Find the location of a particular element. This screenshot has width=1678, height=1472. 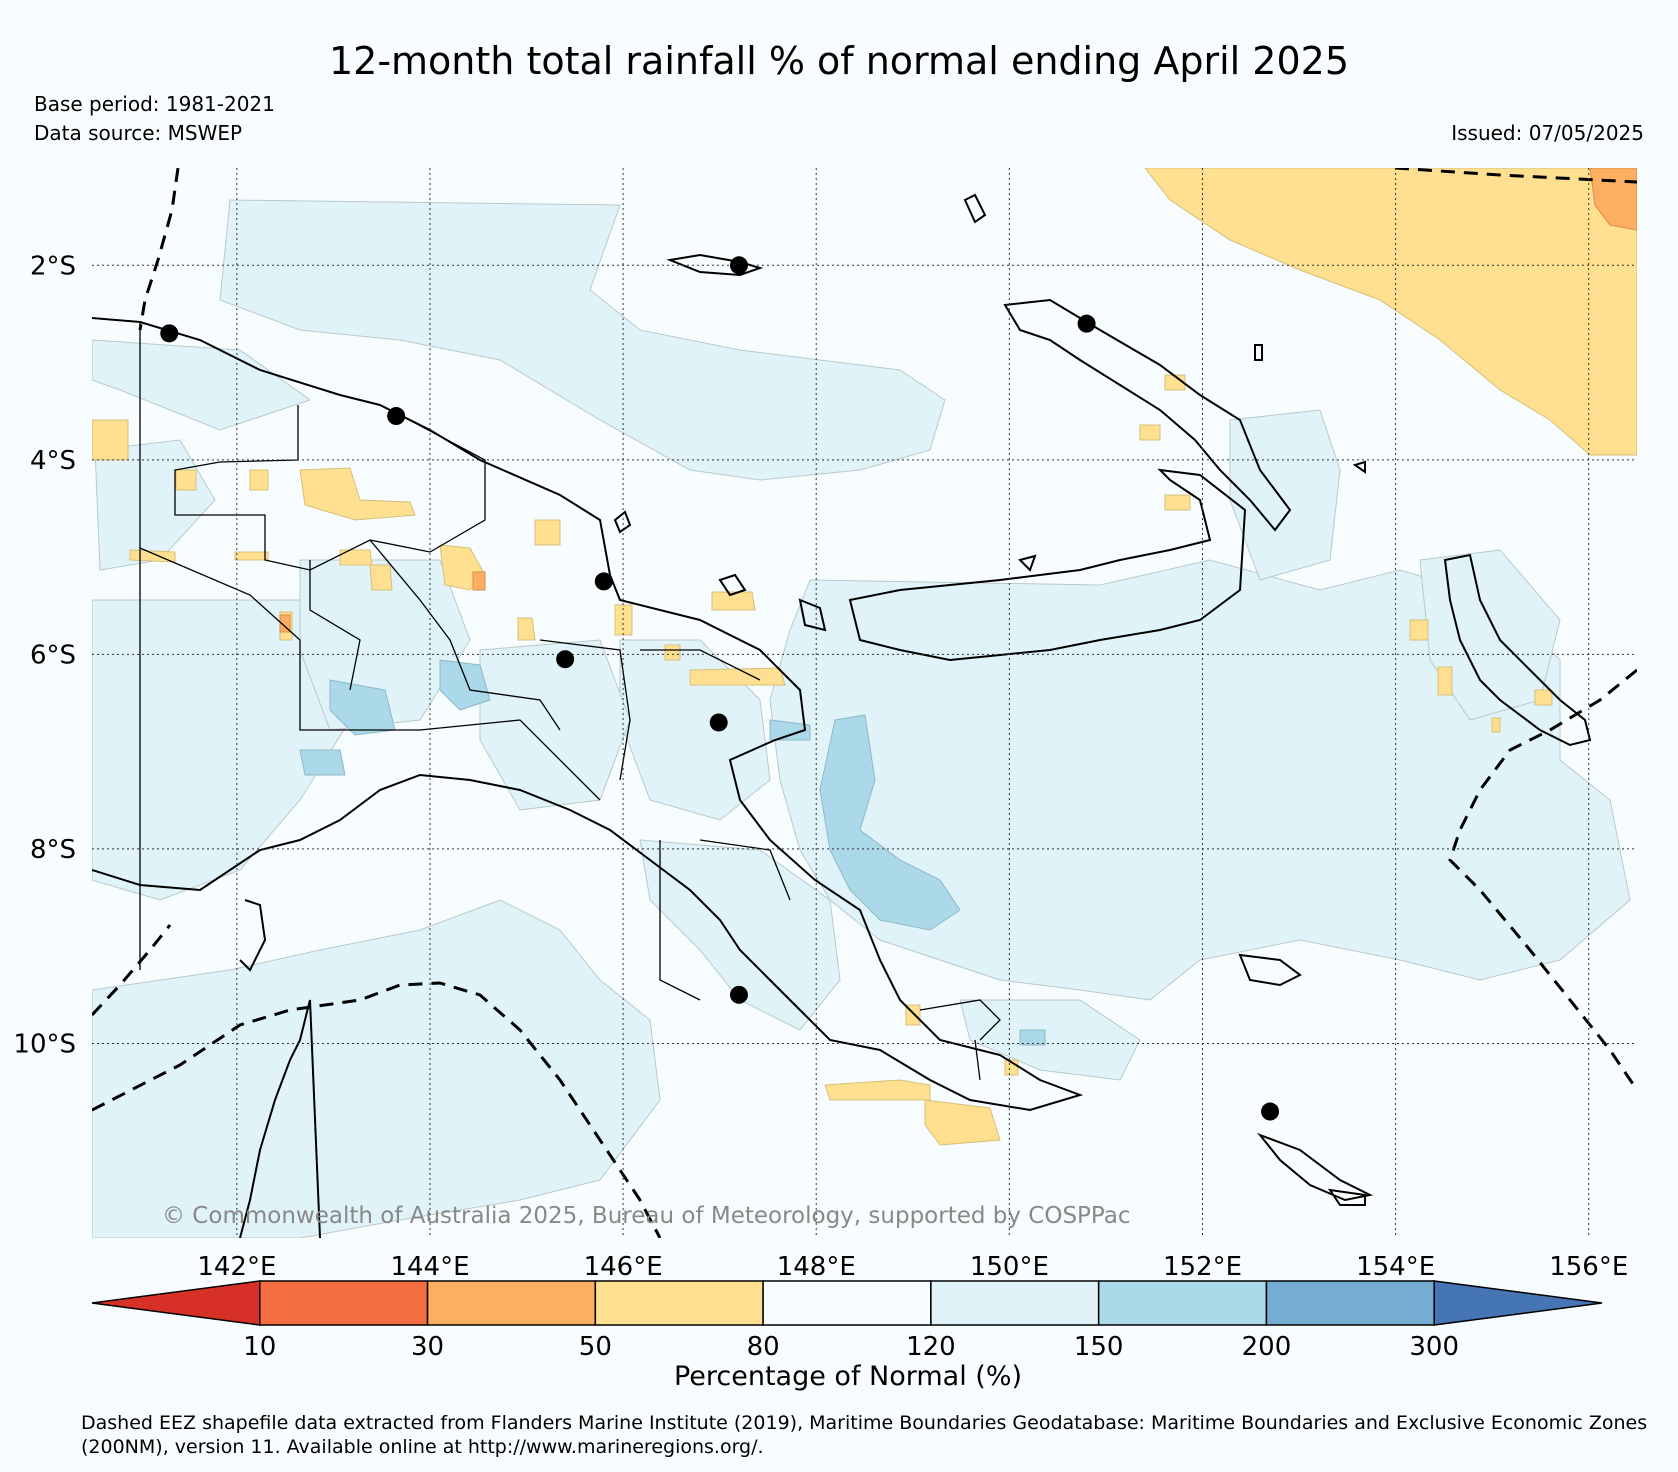

colorbar-tick-label: 30 is located at coordinates (427, 1347).